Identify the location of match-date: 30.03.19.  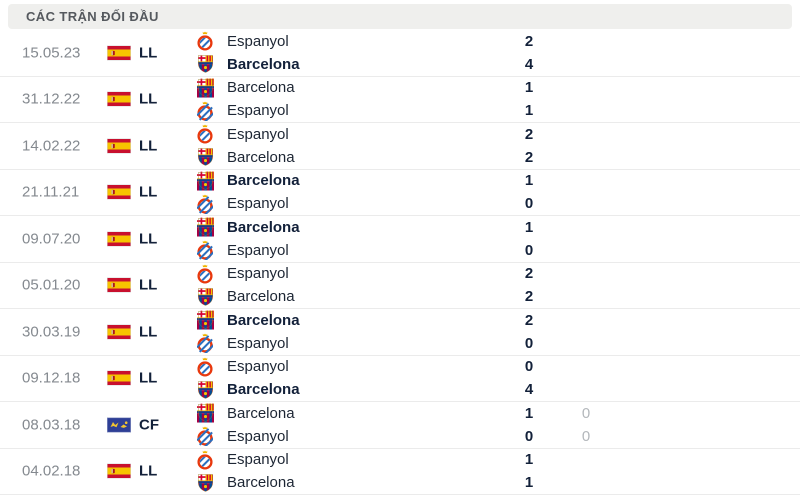
(51, 332).